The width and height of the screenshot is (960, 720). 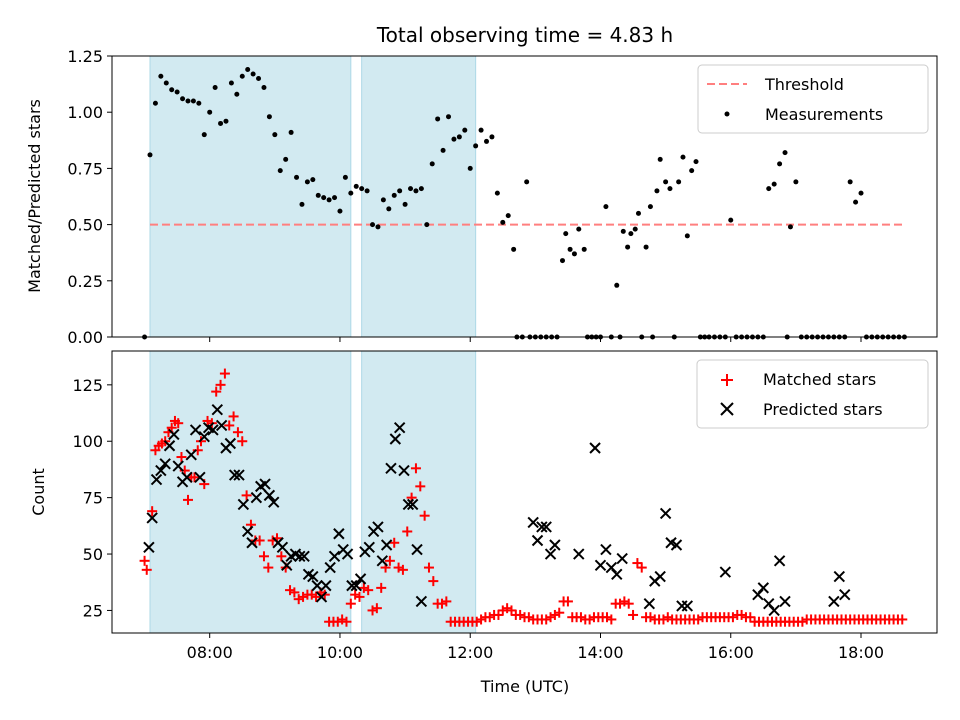 I want to click on x-tick-label: 18:00, so click(x=861, y=652).